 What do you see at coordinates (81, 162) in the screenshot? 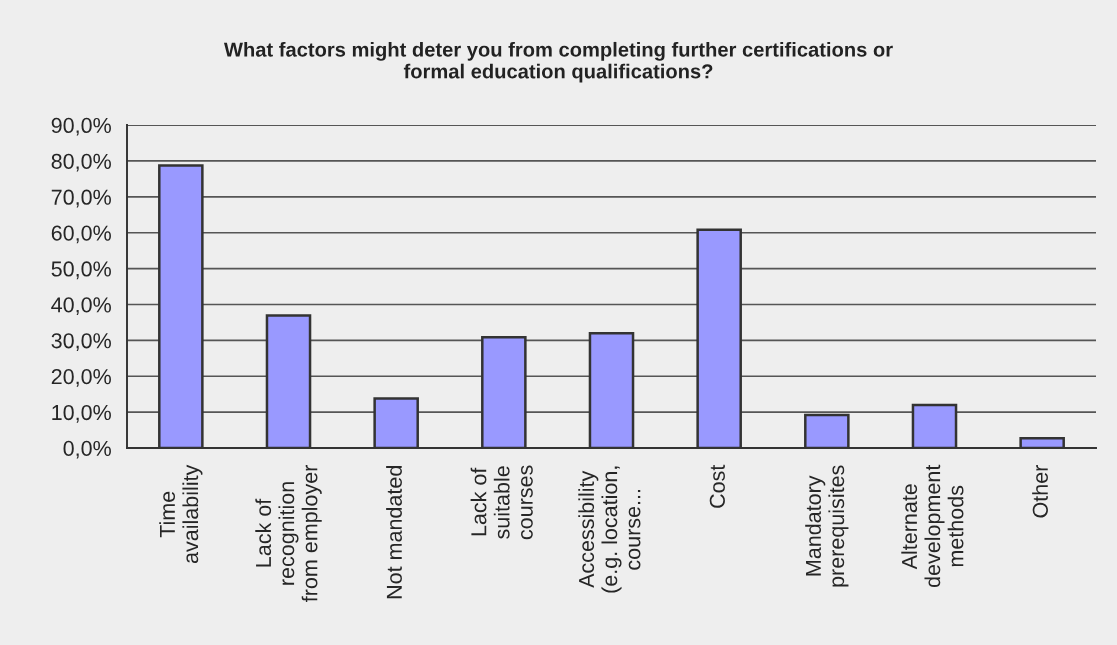
I see `y-tick-label: 80,0%` at bounding box center [81, 162].